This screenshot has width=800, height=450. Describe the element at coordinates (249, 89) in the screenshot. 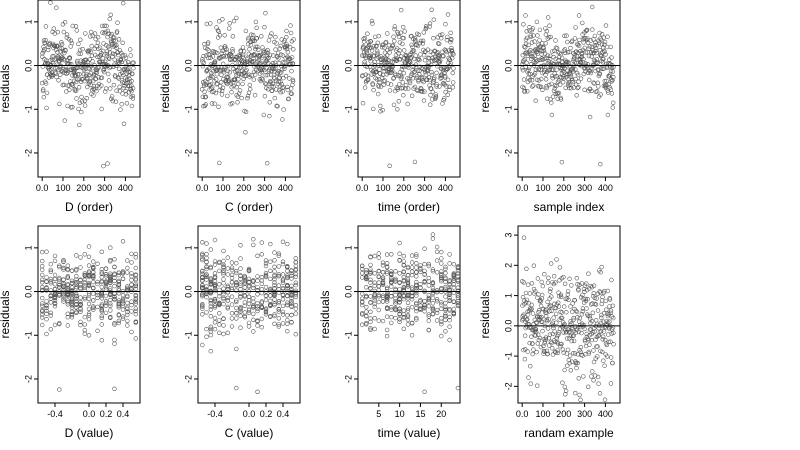

I see `plot-frame` at that location.